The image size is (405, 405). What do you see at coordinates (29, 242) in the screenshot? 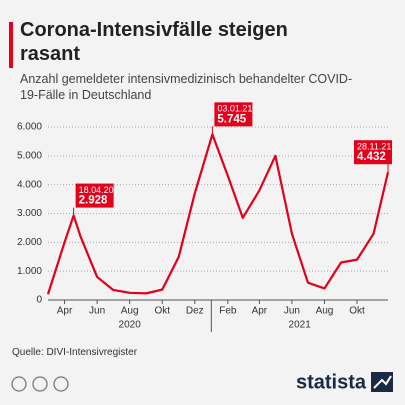
I see `y-tick-label: 2.000` at bounding box center [29, 242].